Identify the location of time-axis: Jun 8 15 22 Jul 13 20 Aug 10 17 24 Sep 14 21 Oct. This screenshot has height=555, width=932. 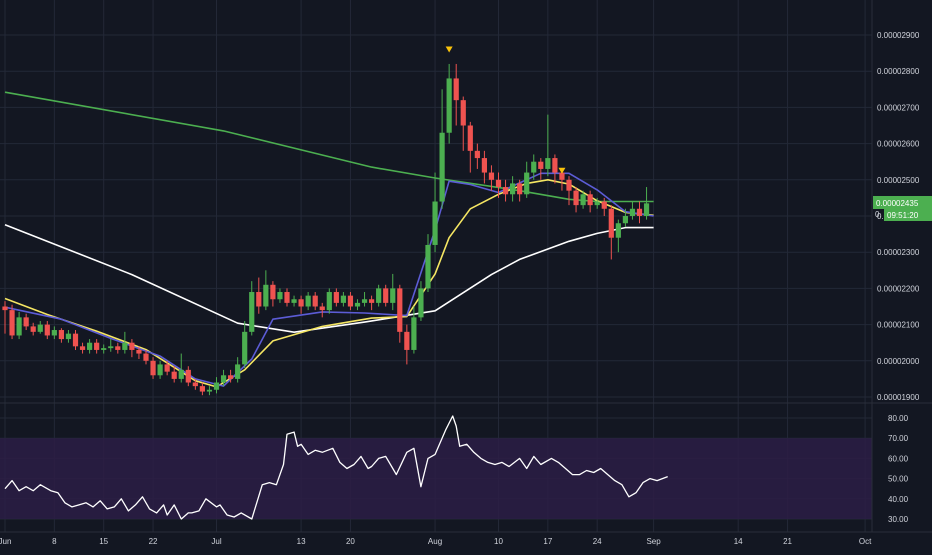
(436, 541).